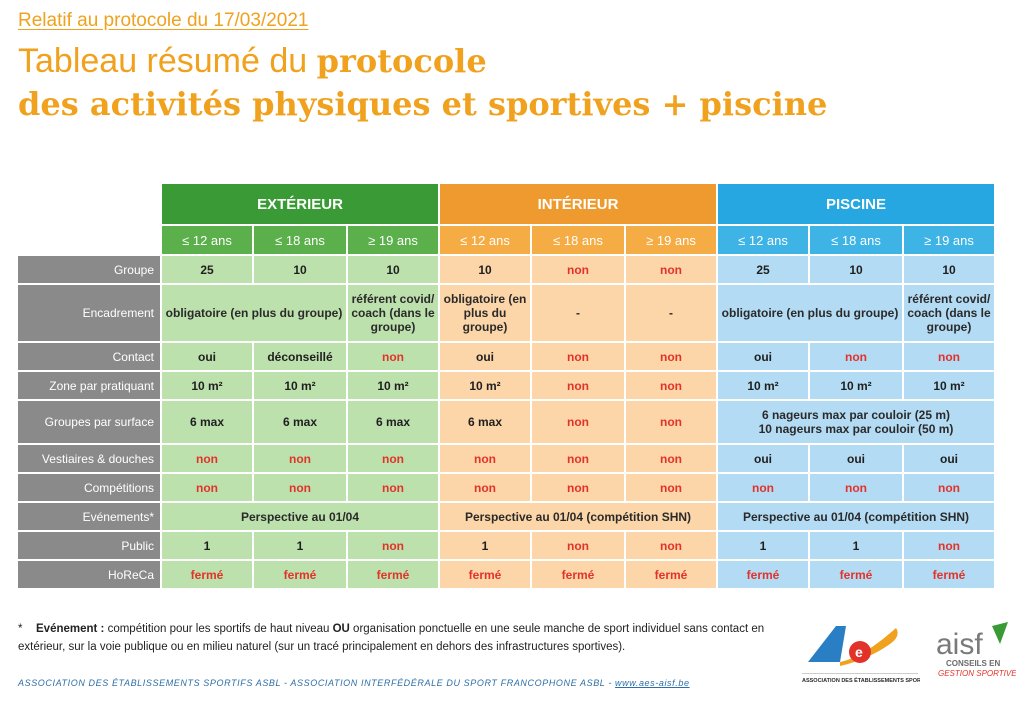  I want to click on protocol-date-subtitle: Relatif au protocole du 17/03/2021, so click(163, 20).